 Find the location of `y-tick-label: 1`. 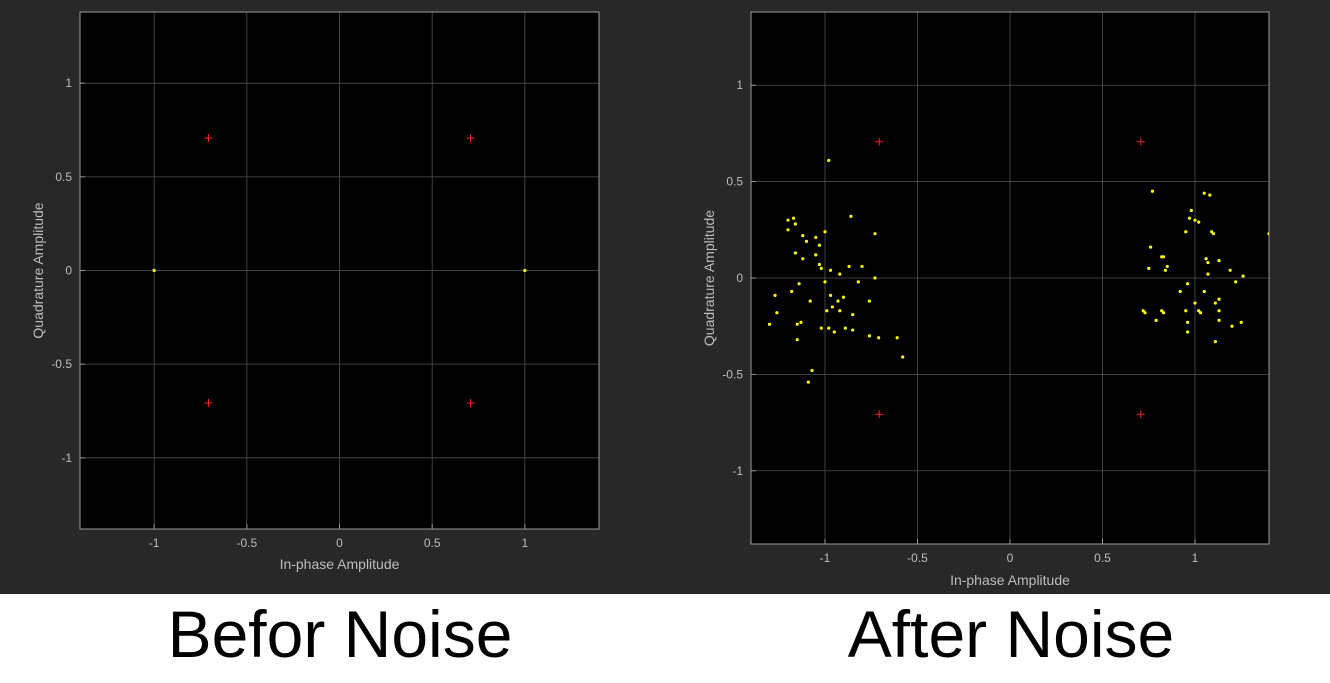

y-tick-label: 1 is located at coordinates (68, 83).